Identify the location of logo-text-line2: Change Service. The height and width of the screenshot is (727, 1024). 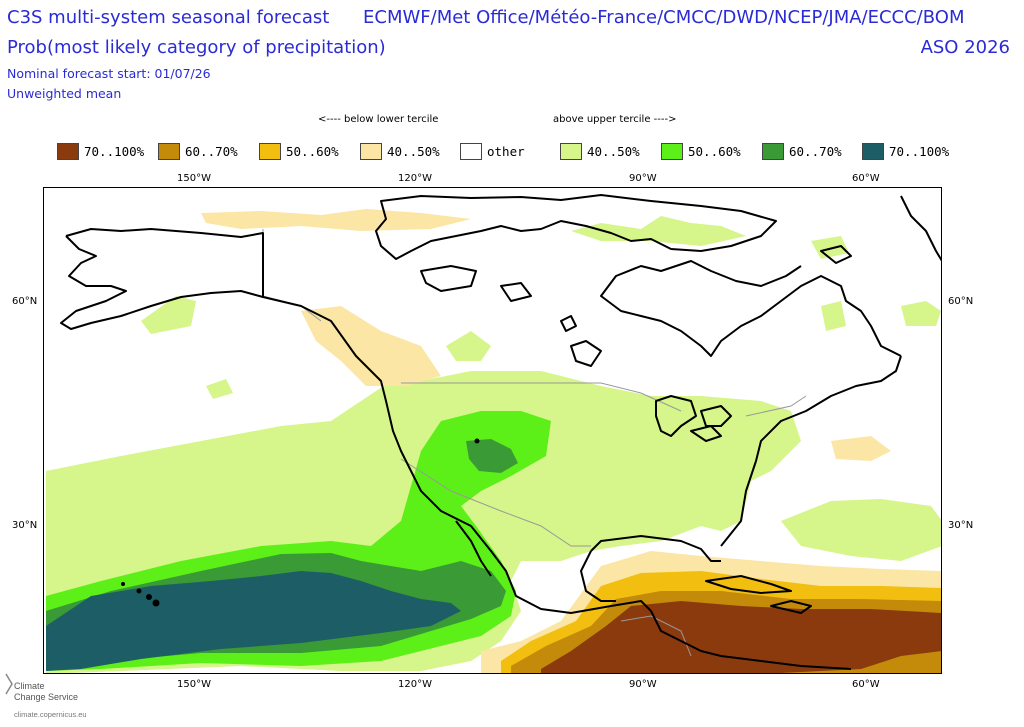
(46, 697).